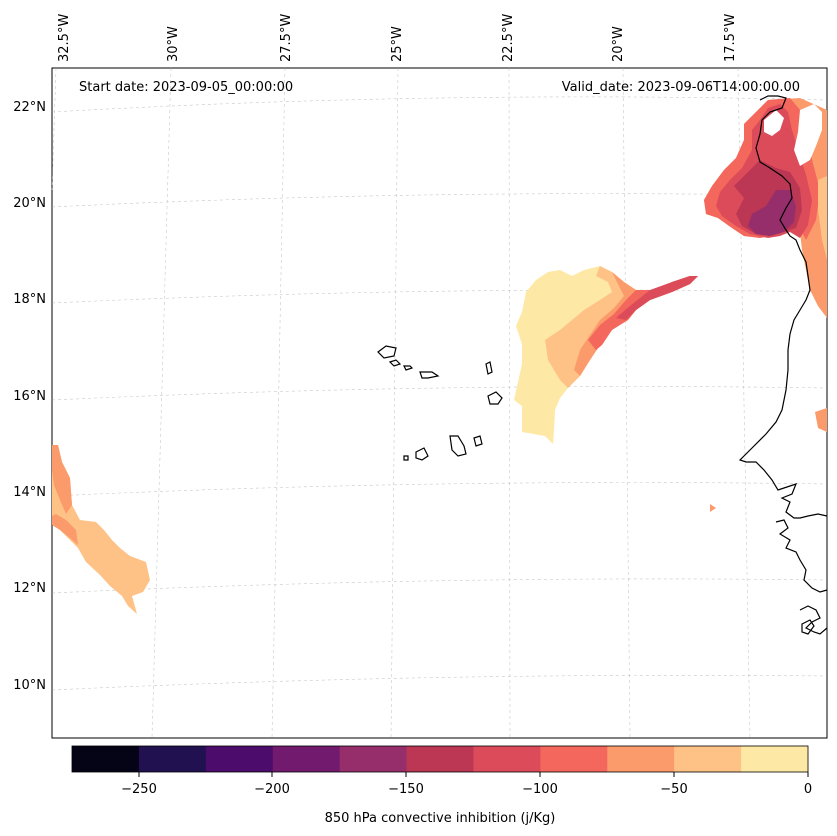  What do you see at coordinates (406, 789) in the screenshot?
I see `colorbar-tick-label: −150` at bounding box center [406, 789].